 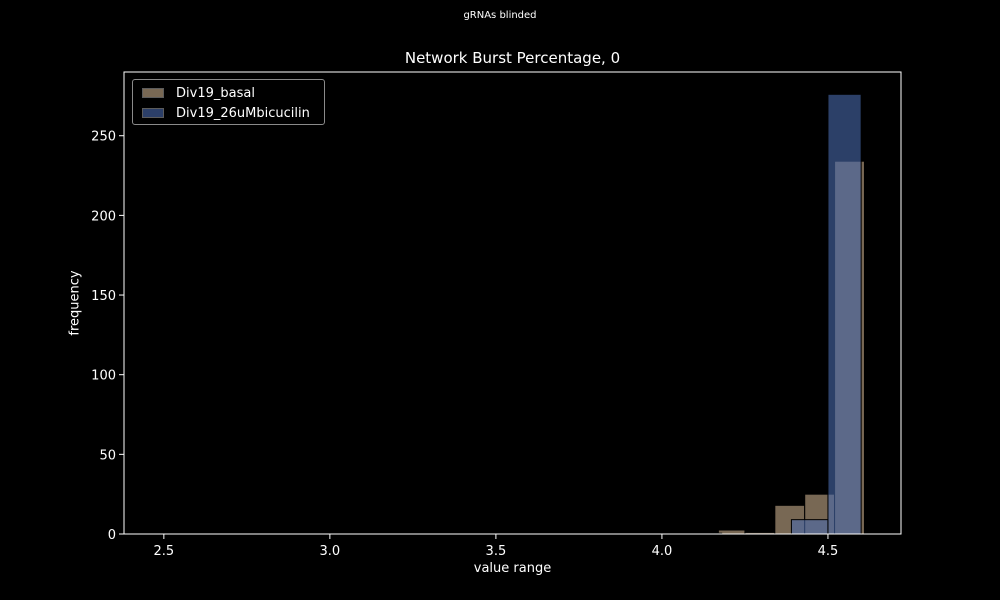 I want to click on legend-item-basal: Div19_basal, so click(x=198, y=93).